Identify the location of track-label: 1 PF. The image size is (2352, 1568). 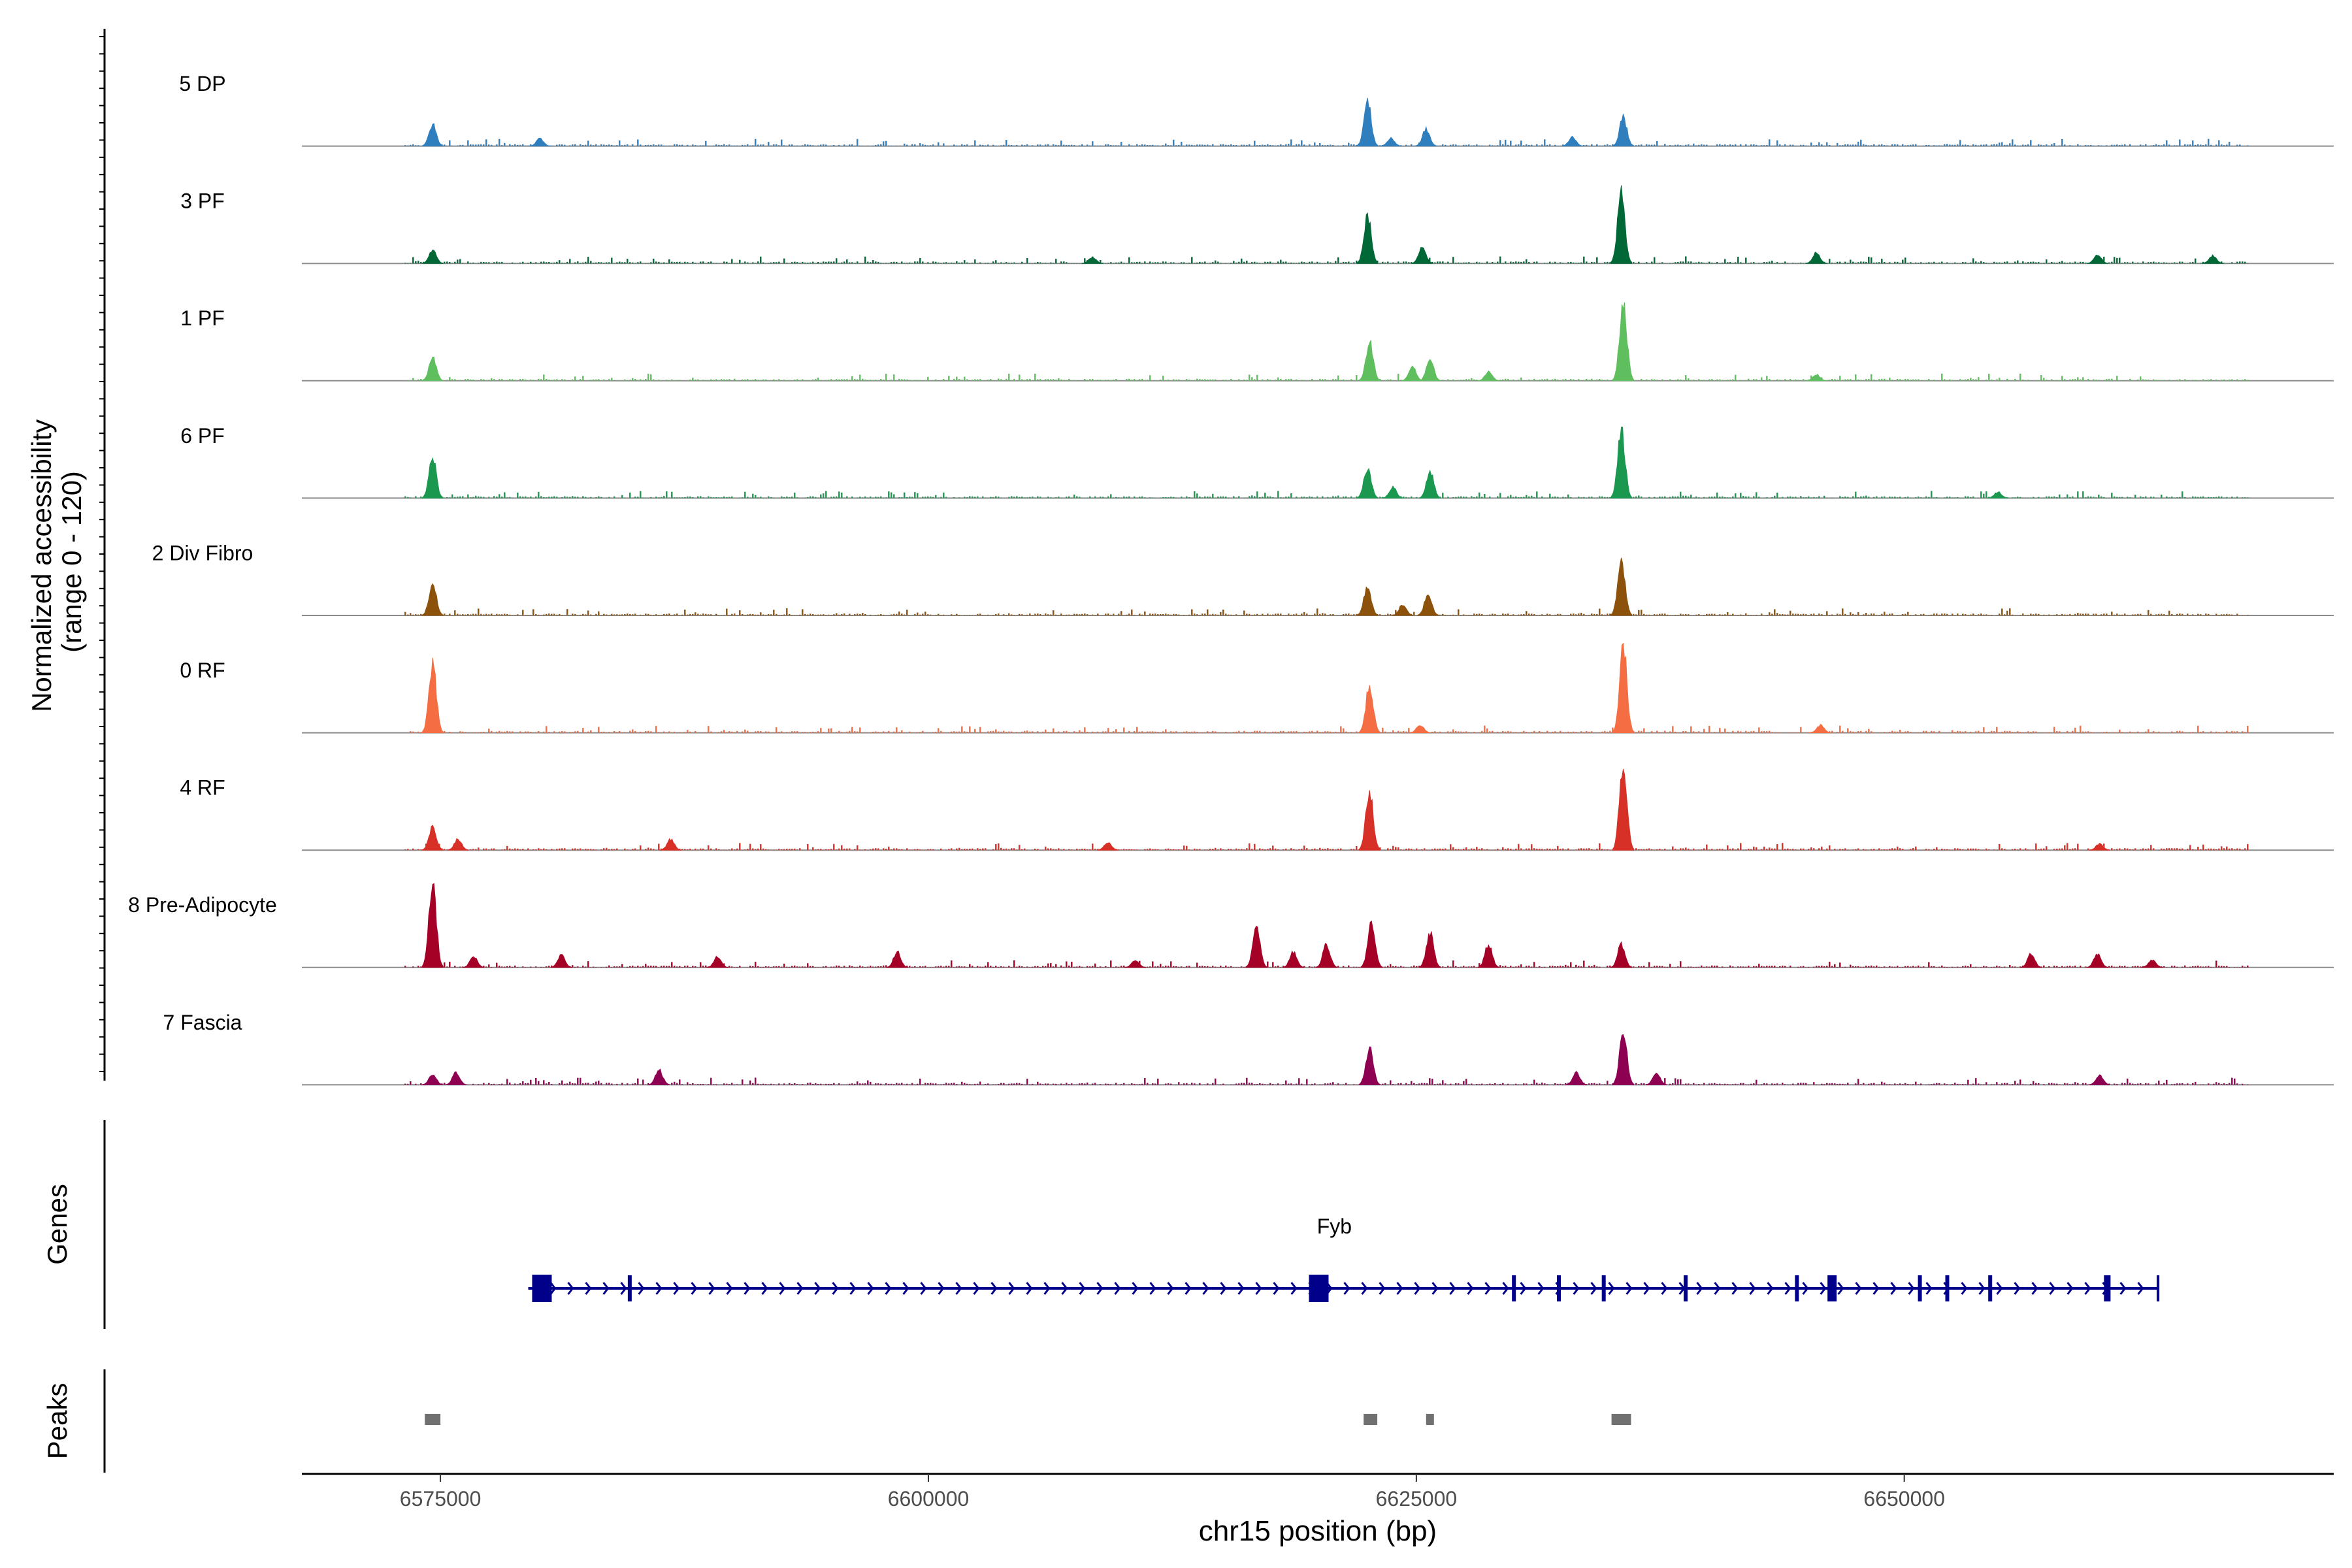
(202, 318).